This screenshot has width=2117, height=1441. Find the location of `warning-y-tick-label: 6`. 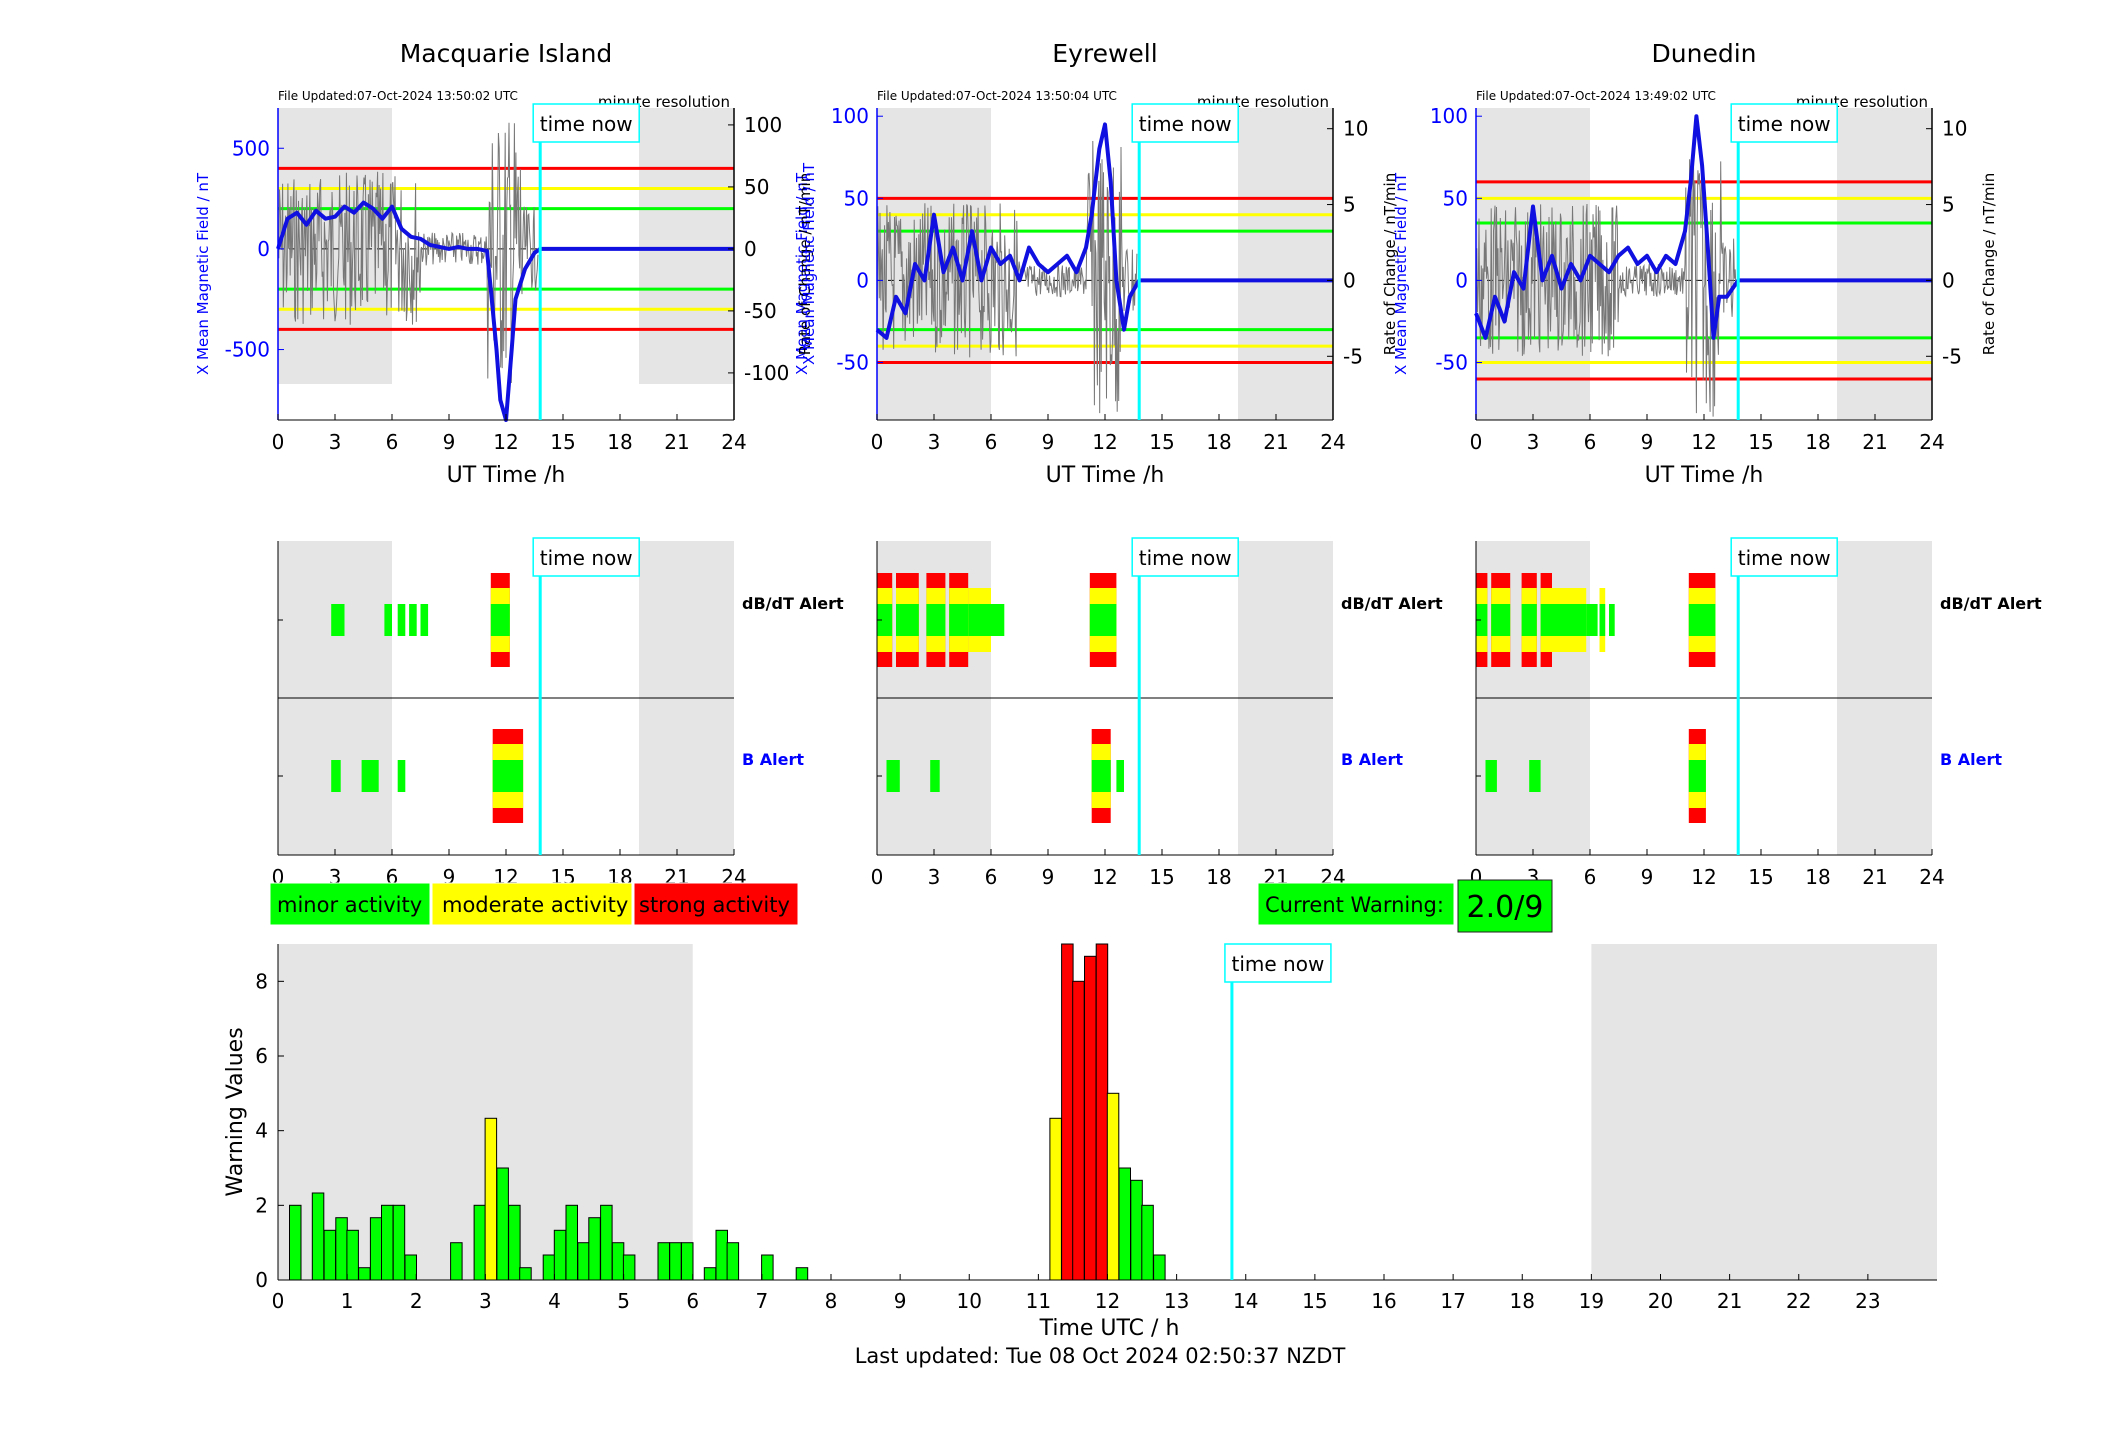

warning-y-tick-label: 6 is located at coordinates (261, 1056).